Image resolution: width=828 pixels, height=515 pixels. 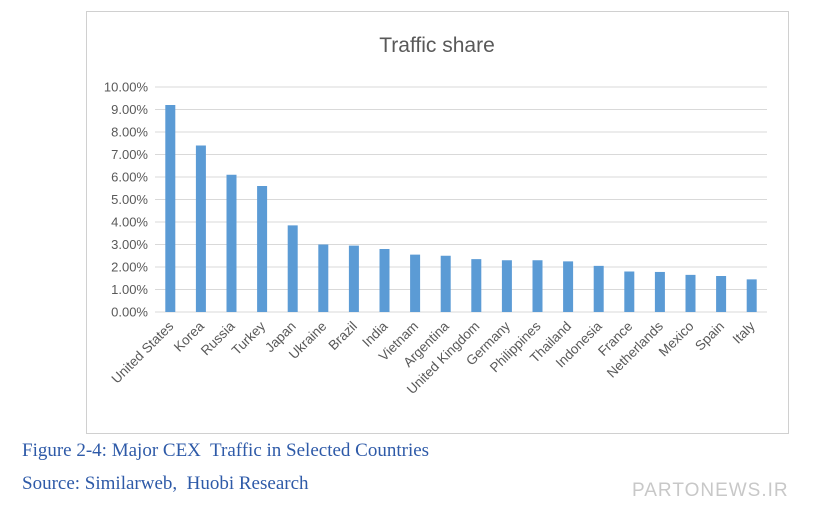 What do you see at coordinates (343, 336) in the screenshot?
I see `x-category-label: Brazil` at bounding box center [343, 336].